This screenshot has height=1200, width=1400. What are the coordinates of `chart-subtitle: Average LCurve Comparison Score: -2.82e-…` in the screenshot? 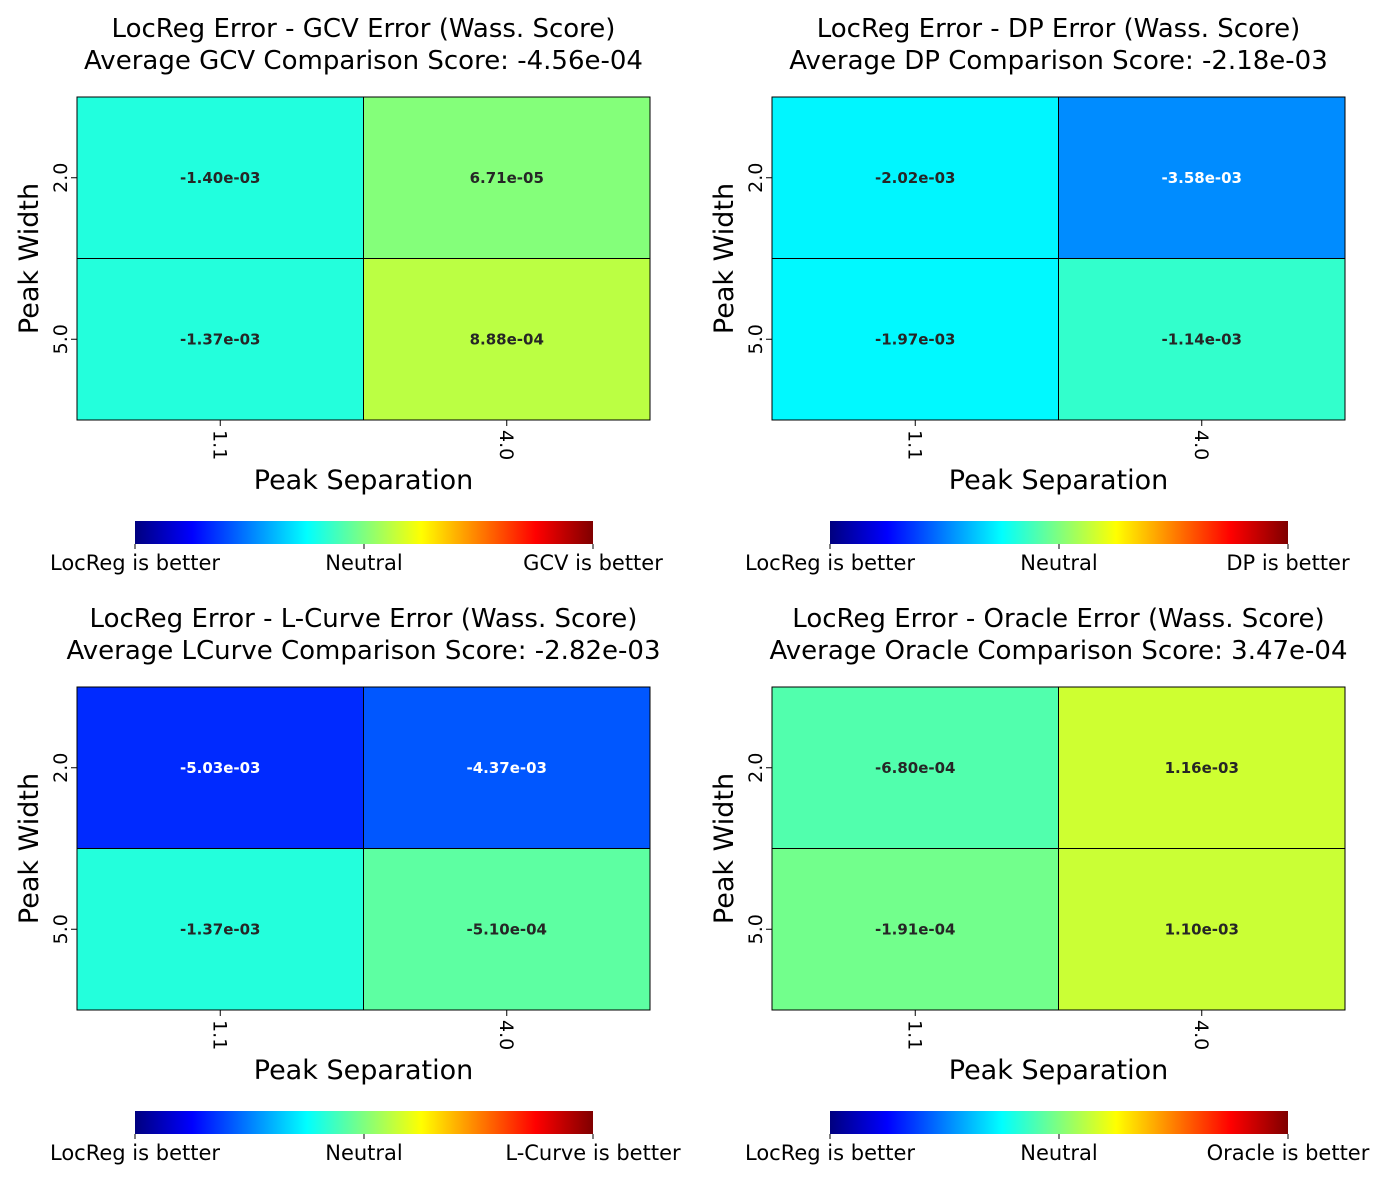 It's located at (363, 651).